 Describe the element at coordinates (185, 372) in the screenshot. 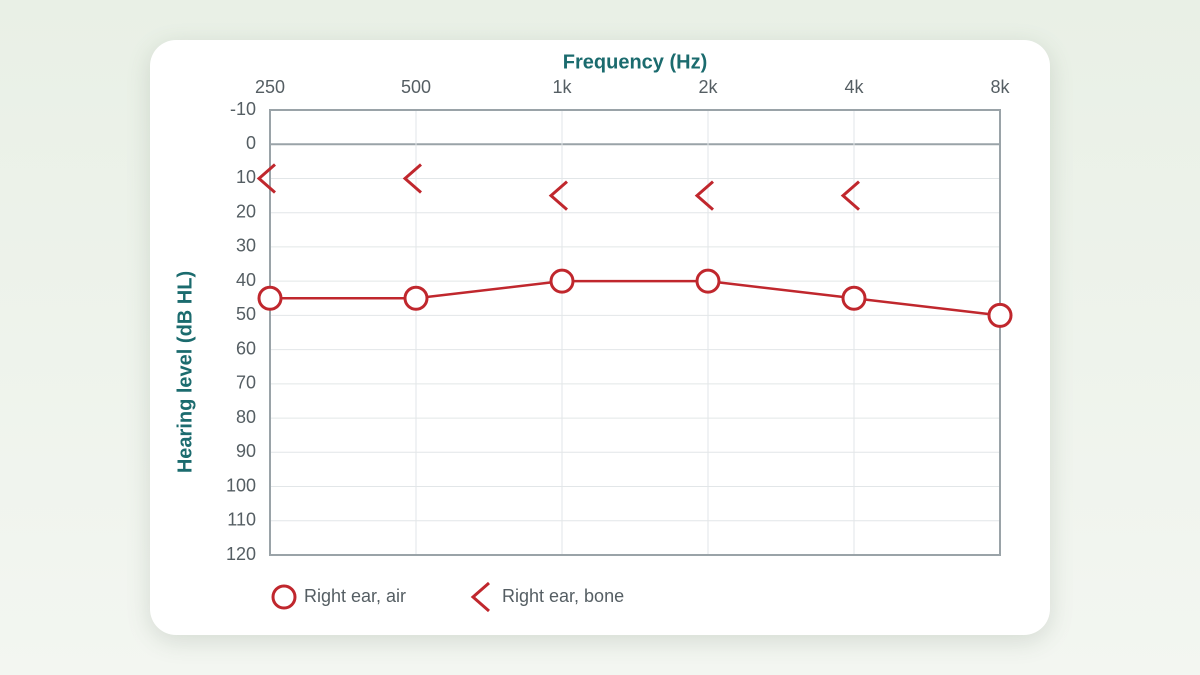

I see `y-axis-title: Hearing level (dB HL)` at that location.